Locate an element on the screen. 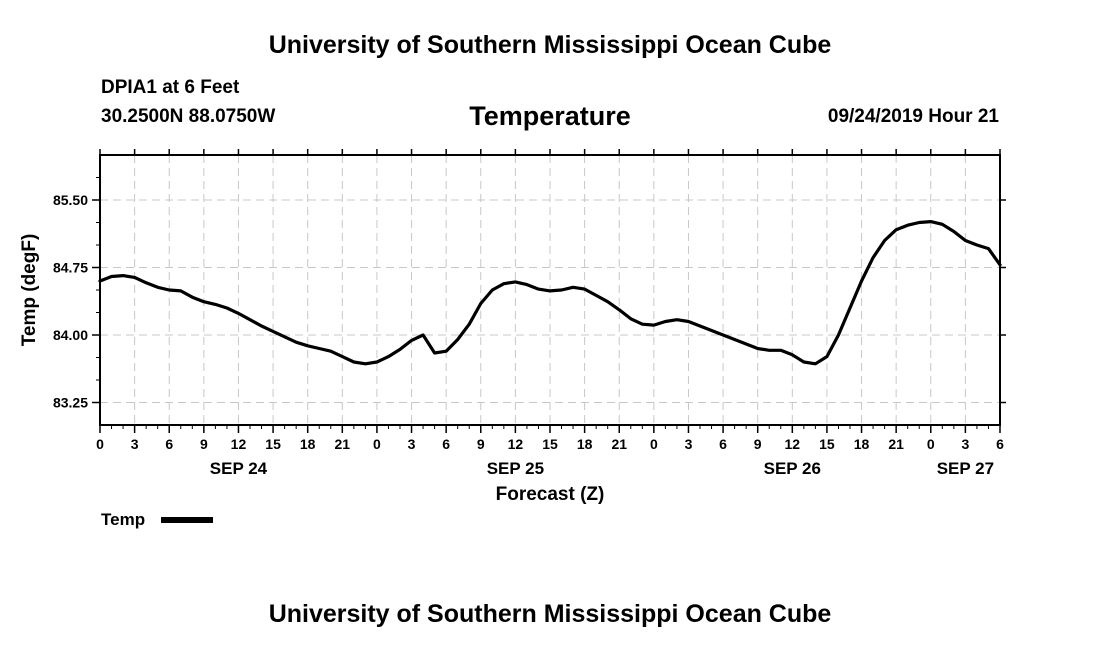 The width and height of the screenshot is (1100, 650). station-label: DPIA1 at 6 Feet is located at coordinates (170, 87).